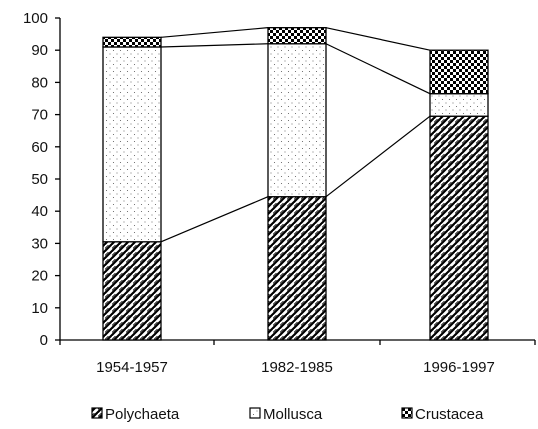  Describe the element at coordinates (97, 413) in the screenshot. I see `legend-swatch-polychaeta` at that location.